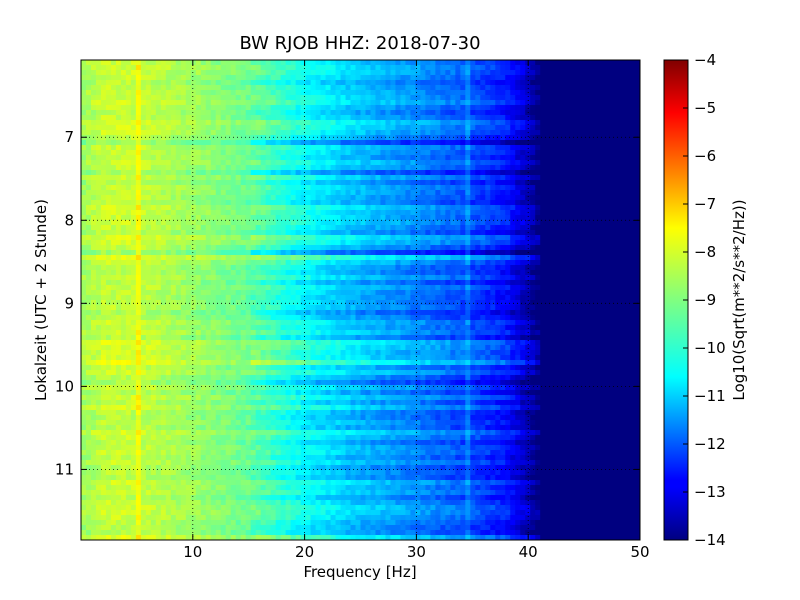  I want to click on colorbar-tick-label: −9, so click(705, 300).